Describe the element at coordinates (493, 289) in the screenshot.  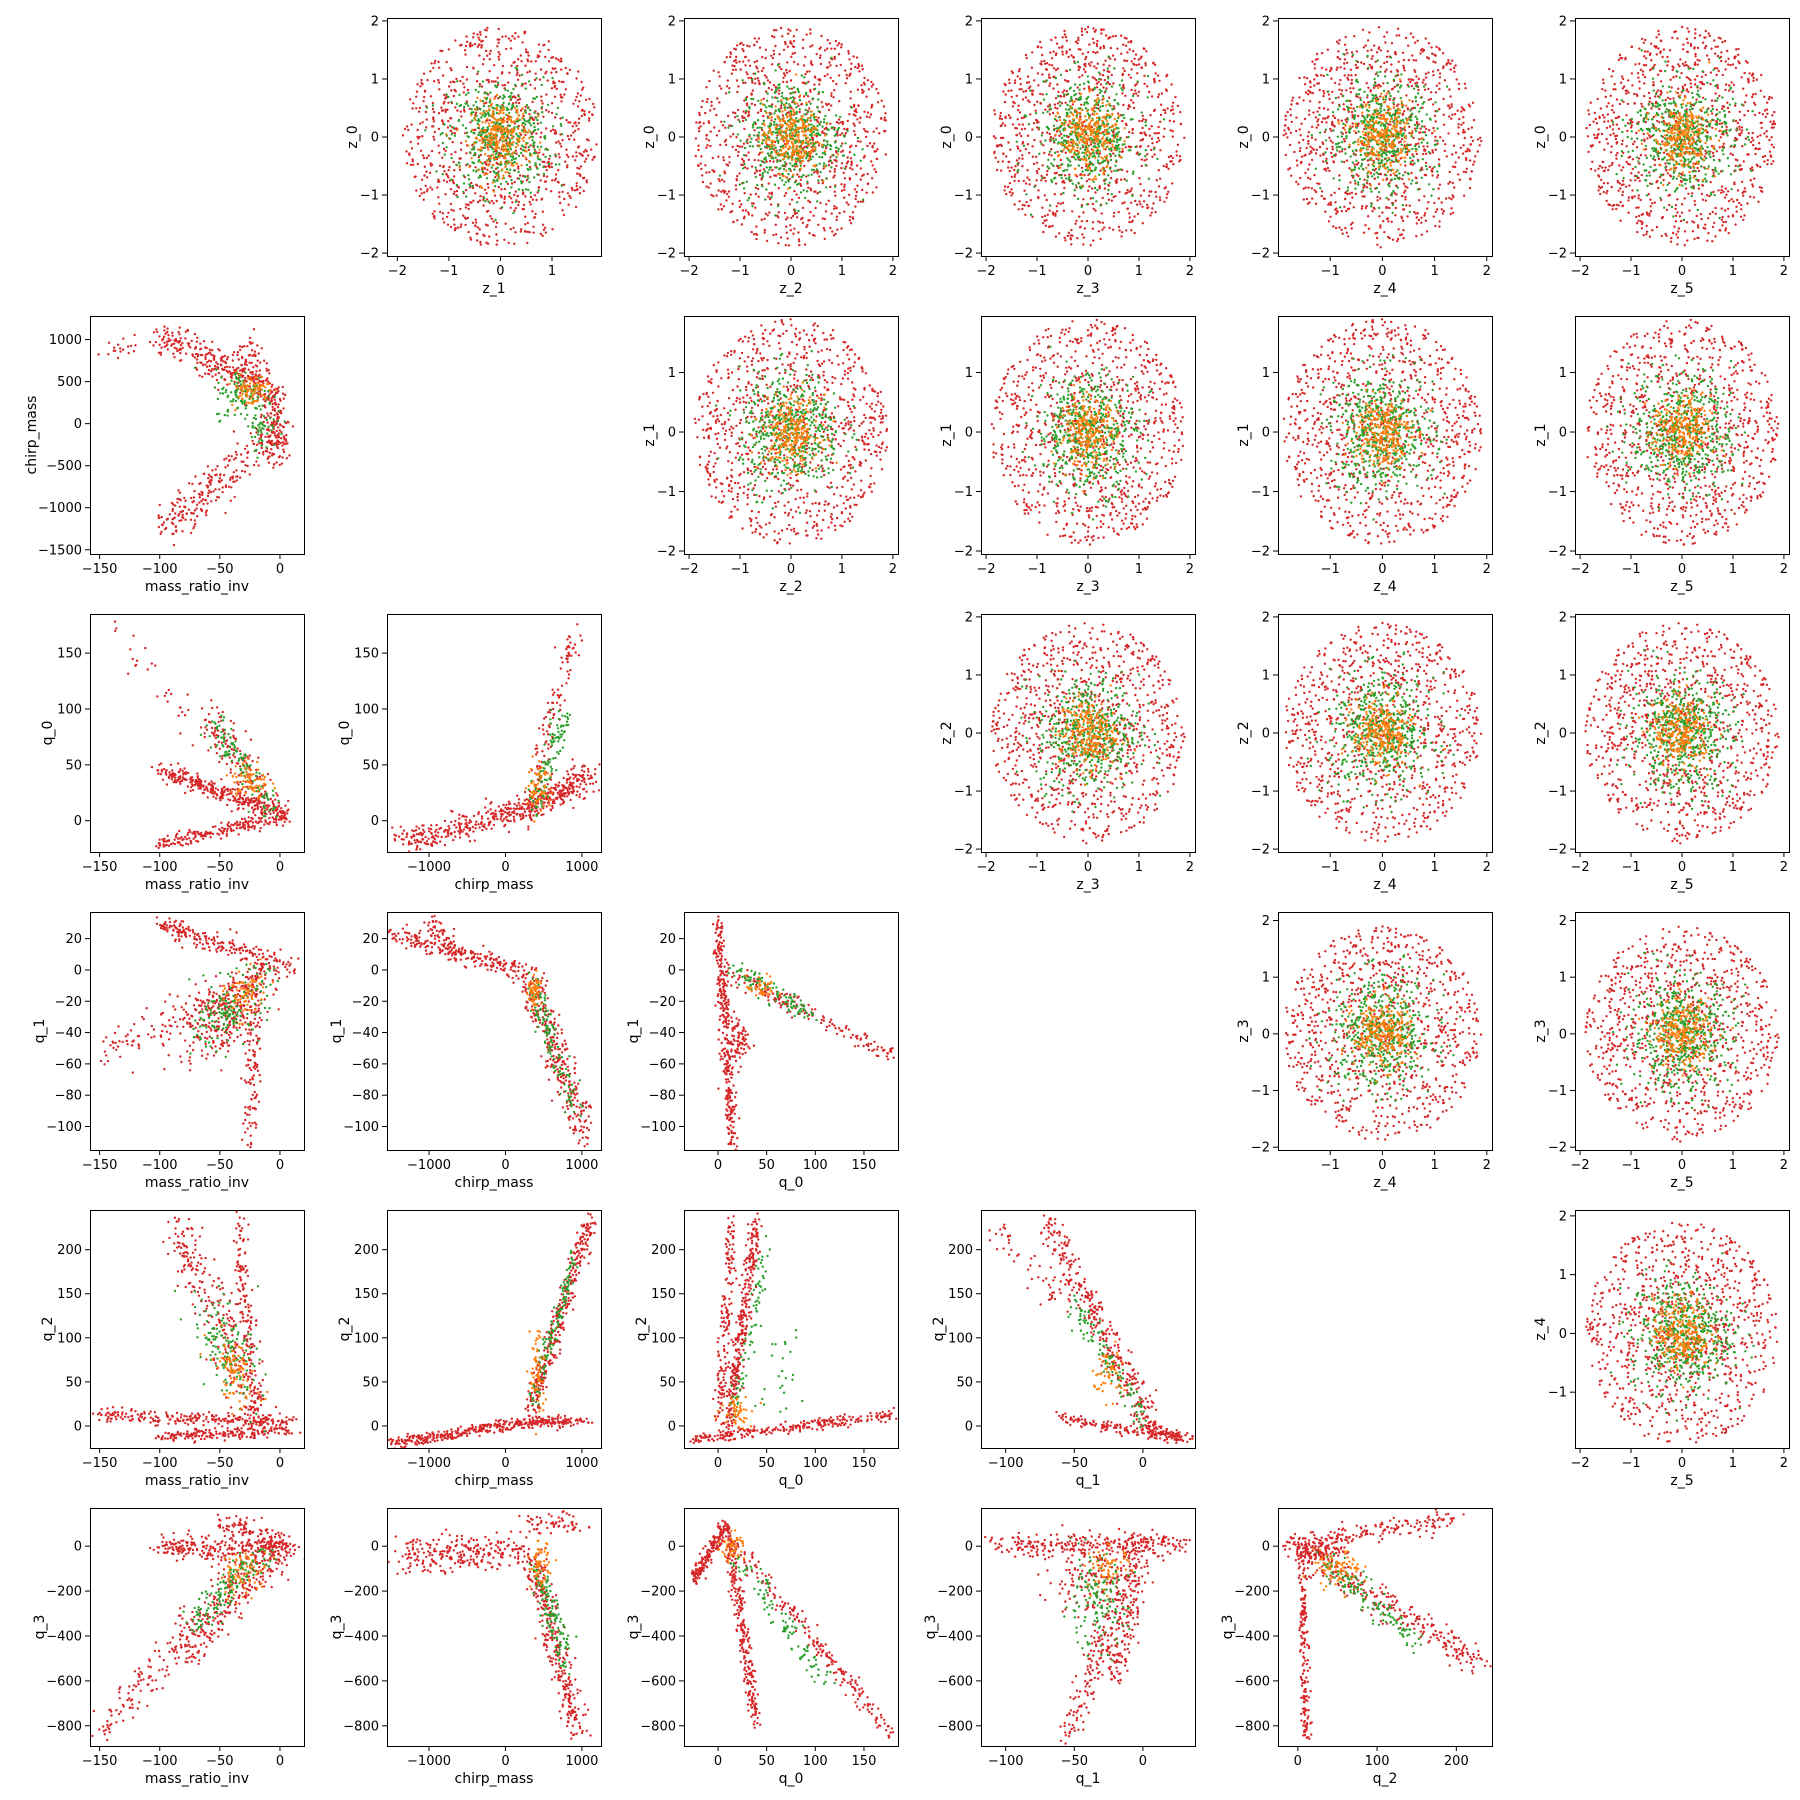
I see `x-axis-label: z_1` at that location.